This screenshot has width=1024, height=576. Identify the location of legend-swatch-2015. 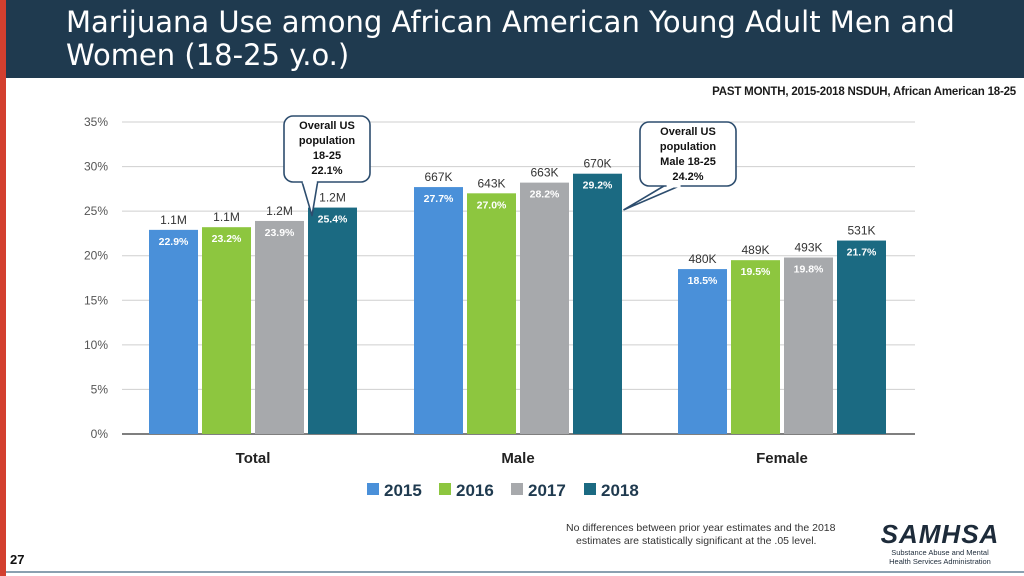
(373, 489).